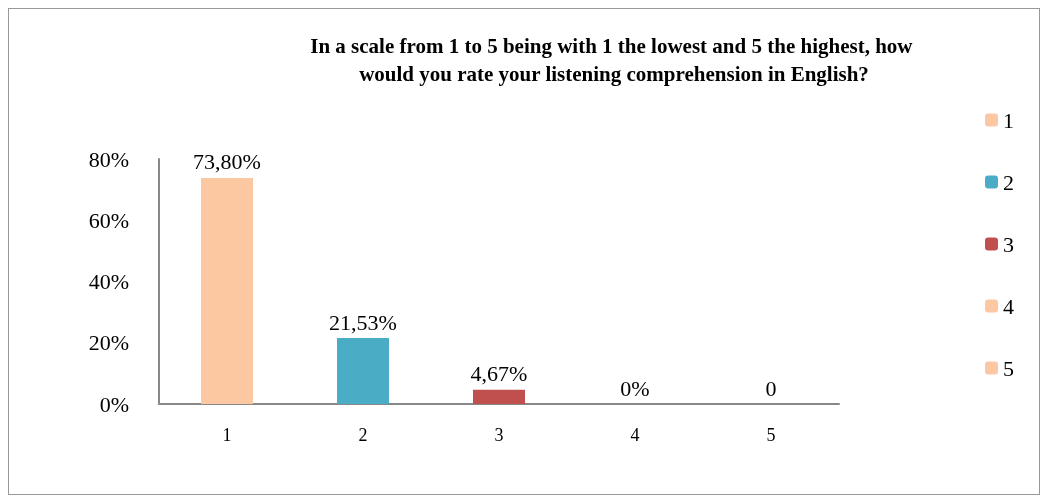 The height and width of the screenshot is (501, 1046). I want to click on y-tick-label: 40%, so click(108, 281).